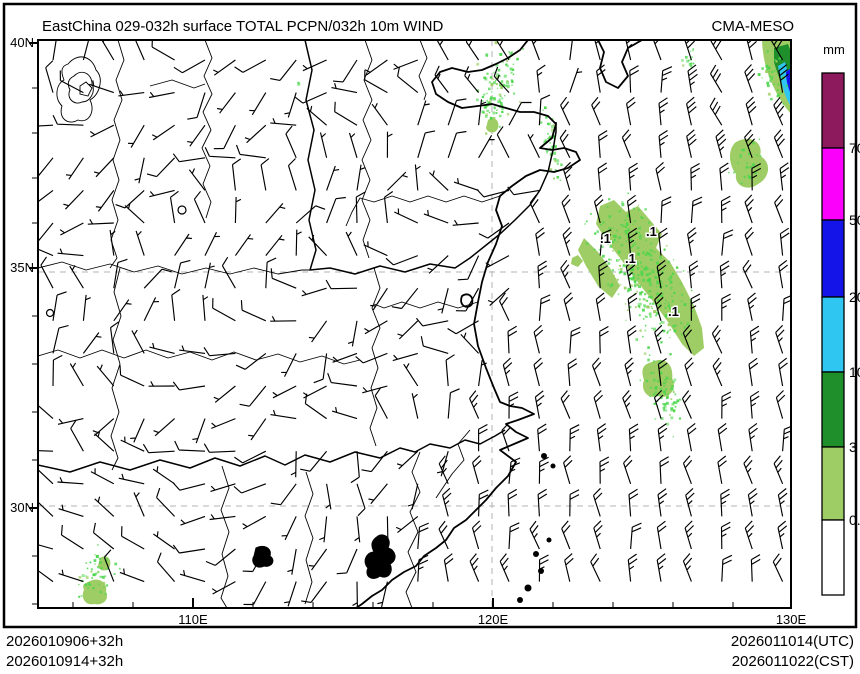 This screenshot has width=860, height=674. Describe the element at coordinates (854, 520) in the screenshot. I see `colorbar-tick-label: 0.1` at that location.